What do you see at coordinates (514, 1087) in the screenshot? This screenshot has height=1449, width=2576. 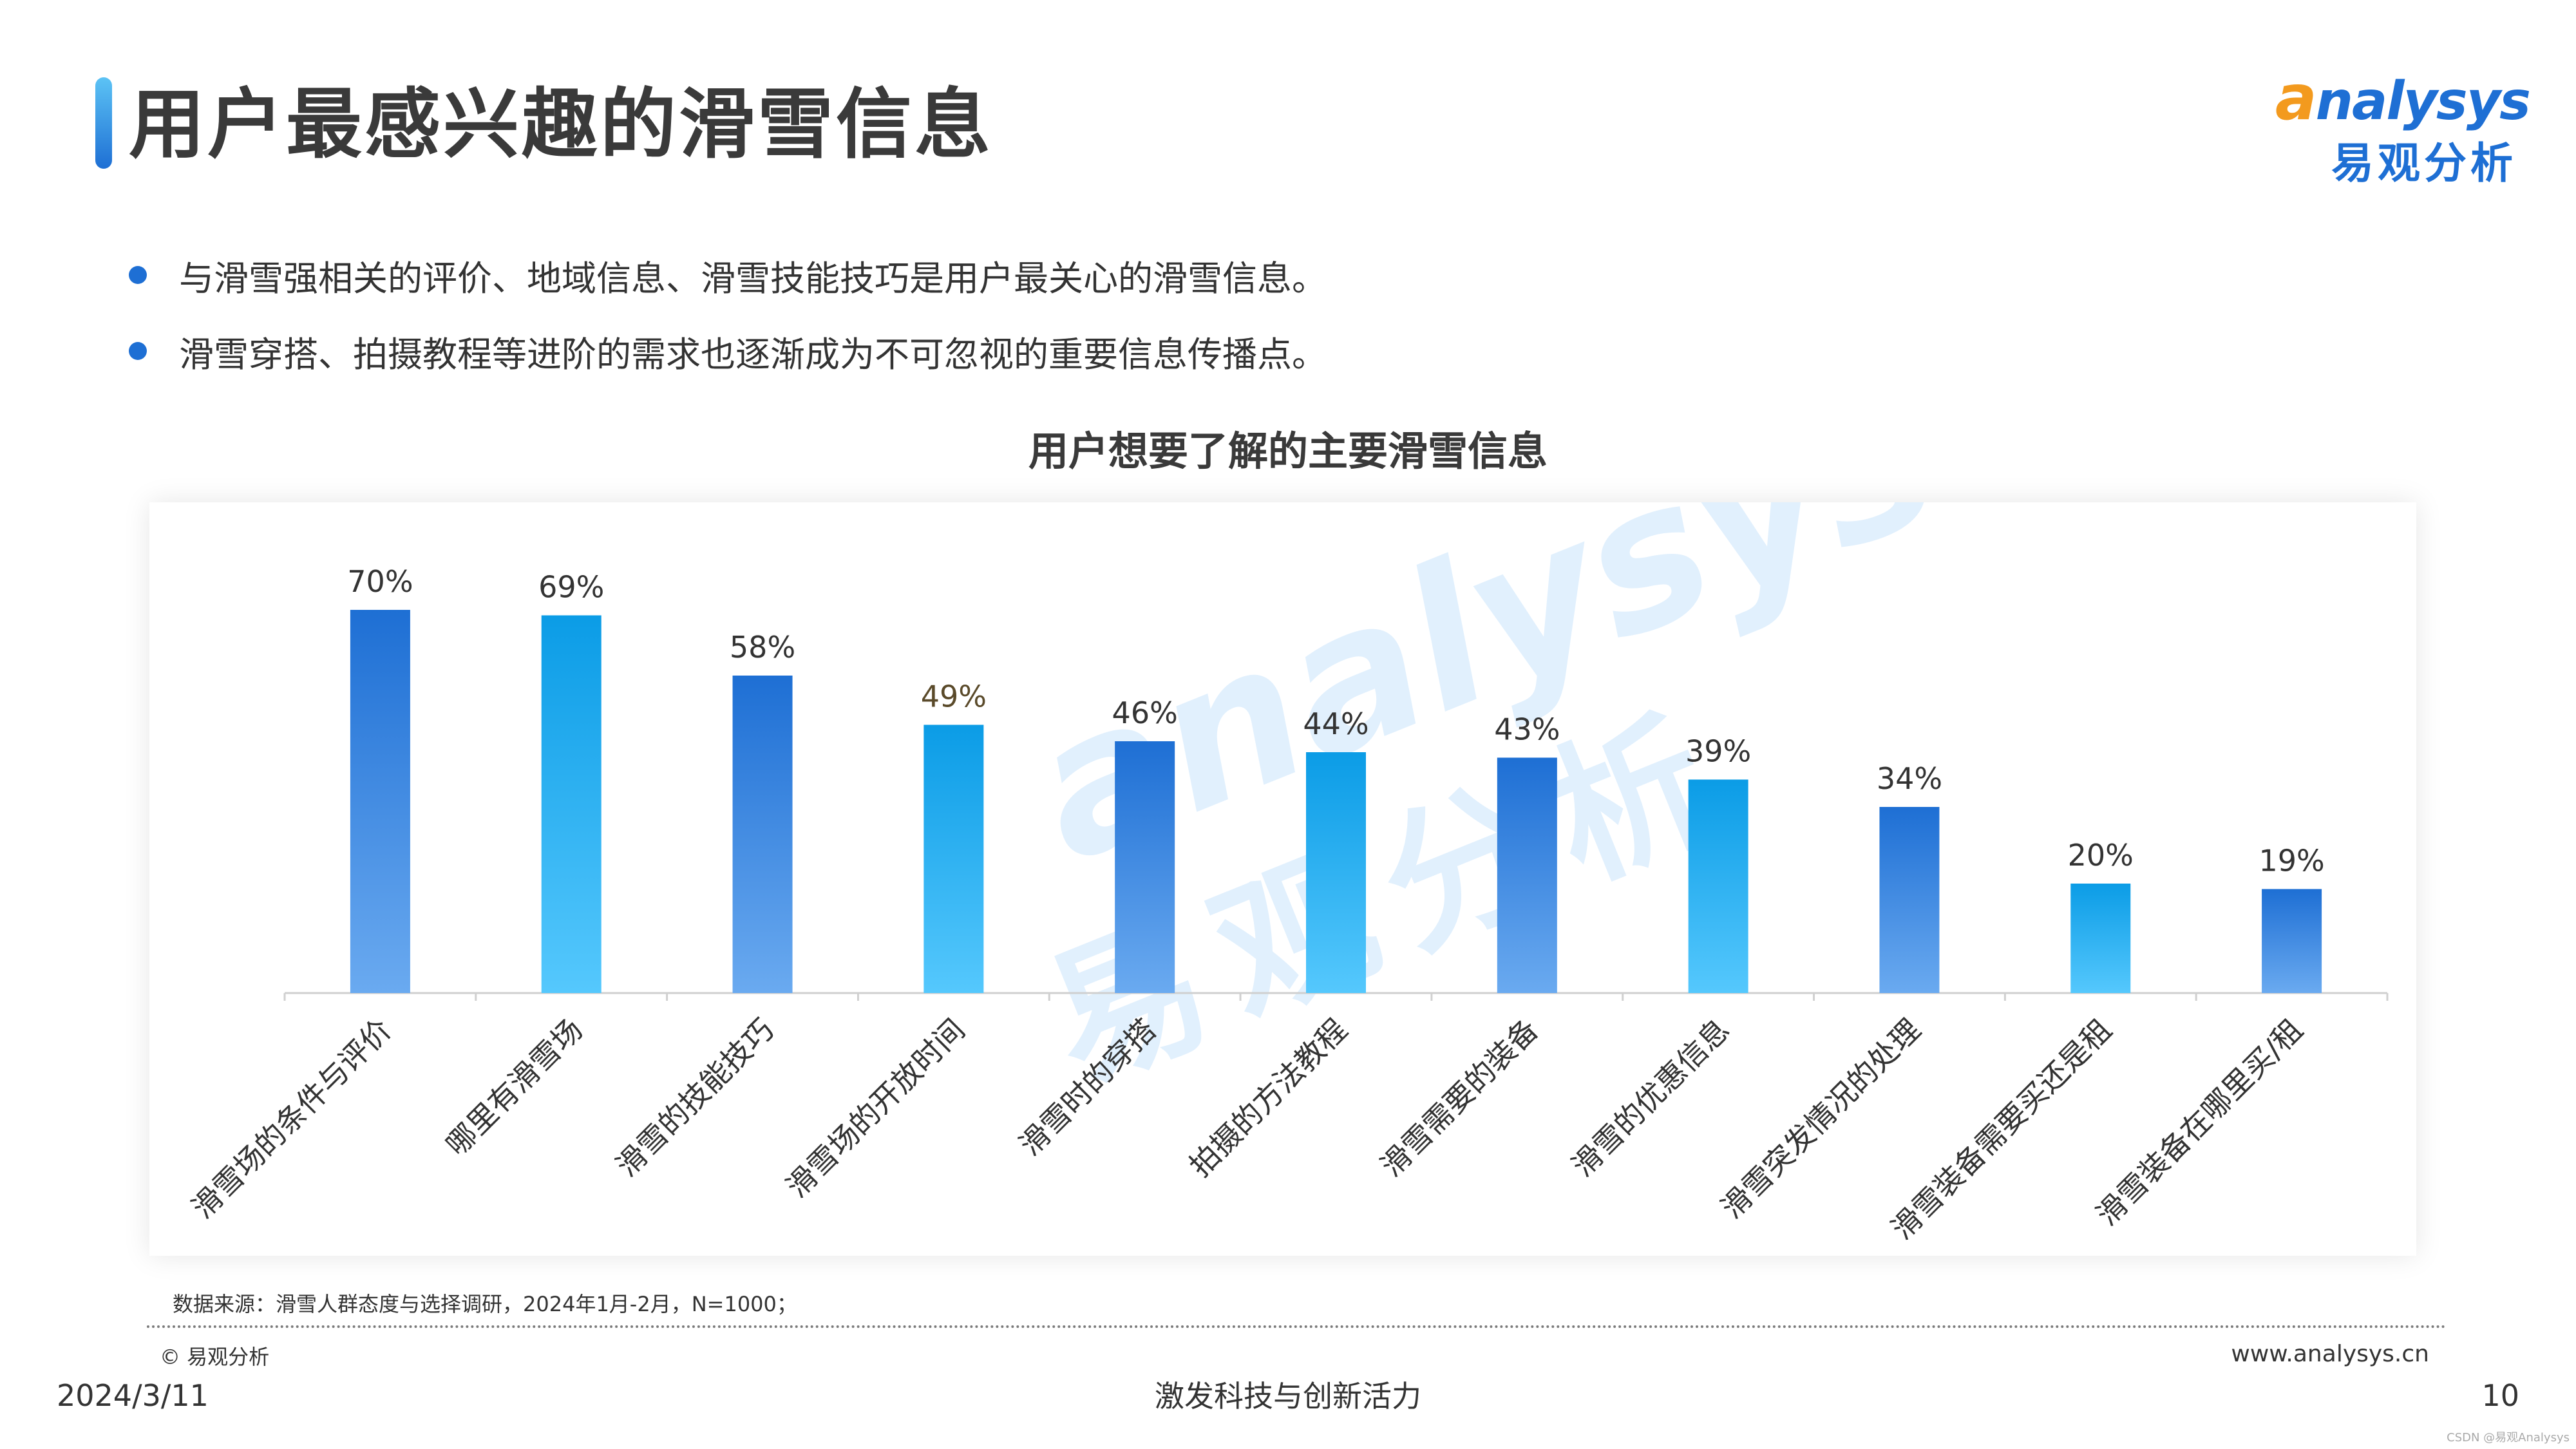 I see `category-label: 哪里有滑雪场` at bounding box center [514, 1087].